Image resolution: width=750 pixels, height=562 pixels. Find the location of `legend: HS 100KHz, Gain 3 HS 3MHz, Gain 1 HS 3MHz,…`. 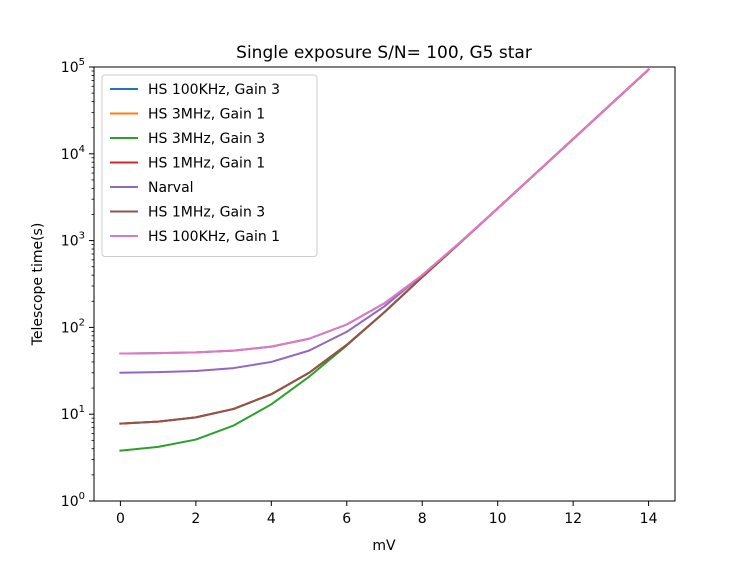

legend: HS 100KHz, Gain 3 HS 3MHz, Gain 1 HS 3MHz,… is located at coordinates (209, 165).